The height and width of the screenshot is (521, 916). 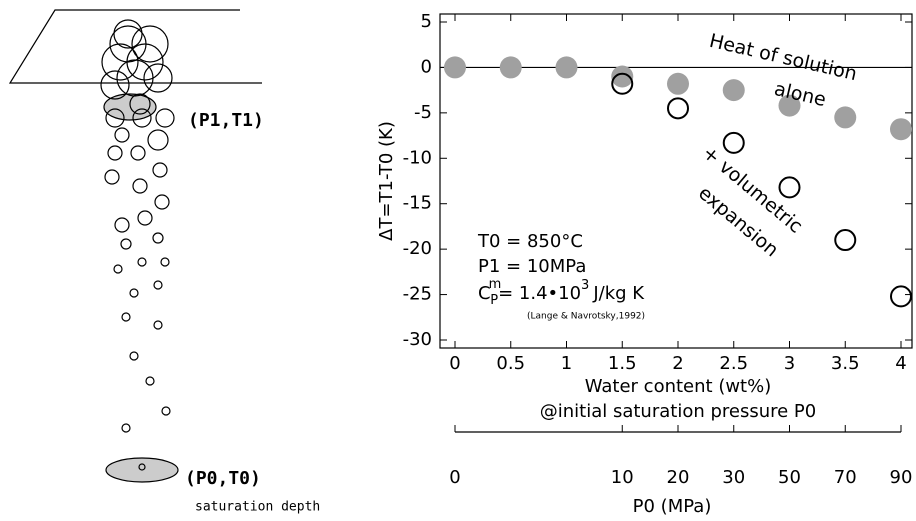 What do you see at coordinates (845, 477) in the screenshot?
I see `p0-tick-label: 70` at bounding box center [845, 477].